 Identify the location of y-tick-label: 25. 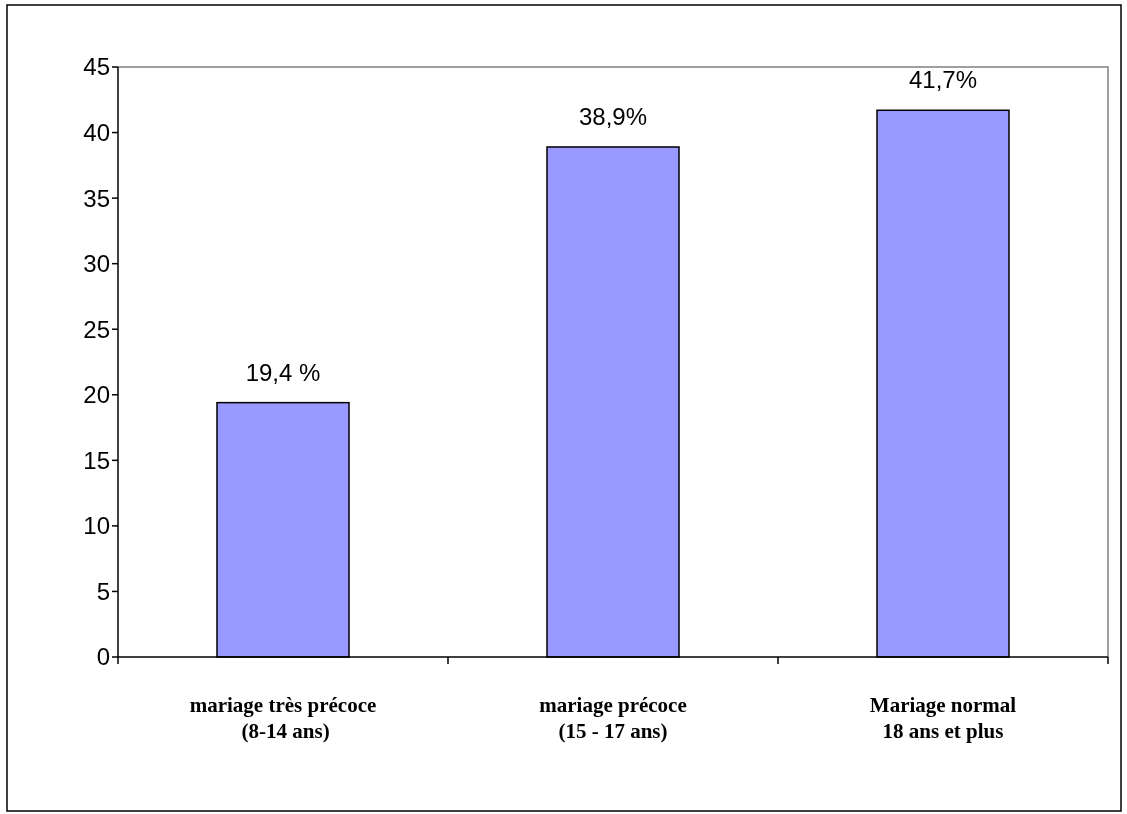
(96, 329).